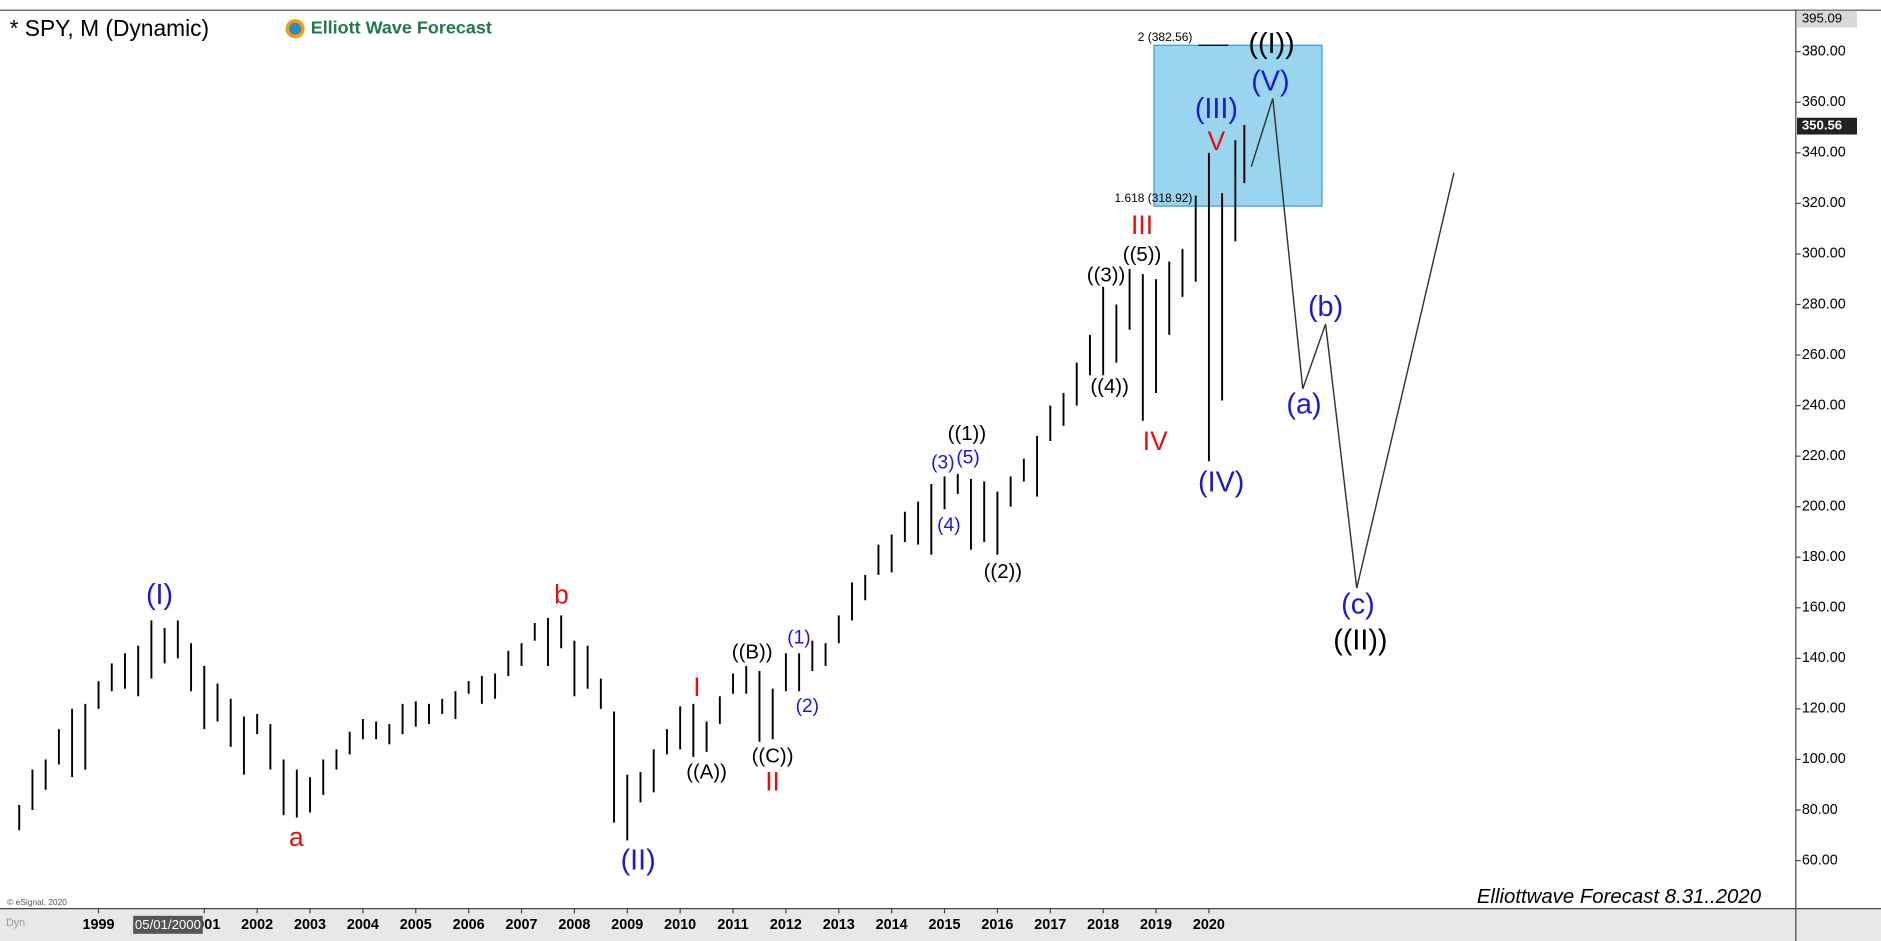 The width and height of the screenshot is (1881, 941). Describe the element at coordinates (310, 925) in the screenshot. I see `x-tick-label: 2003` at that location.